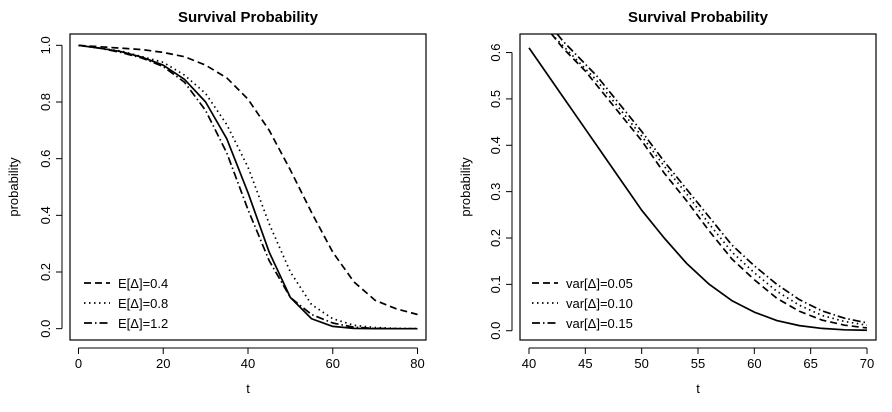  What do you see at coordinates (599, 303) in the screenshot?
I see `legend-label: var[Δ]=0.10` at bounding box center [599, 303].